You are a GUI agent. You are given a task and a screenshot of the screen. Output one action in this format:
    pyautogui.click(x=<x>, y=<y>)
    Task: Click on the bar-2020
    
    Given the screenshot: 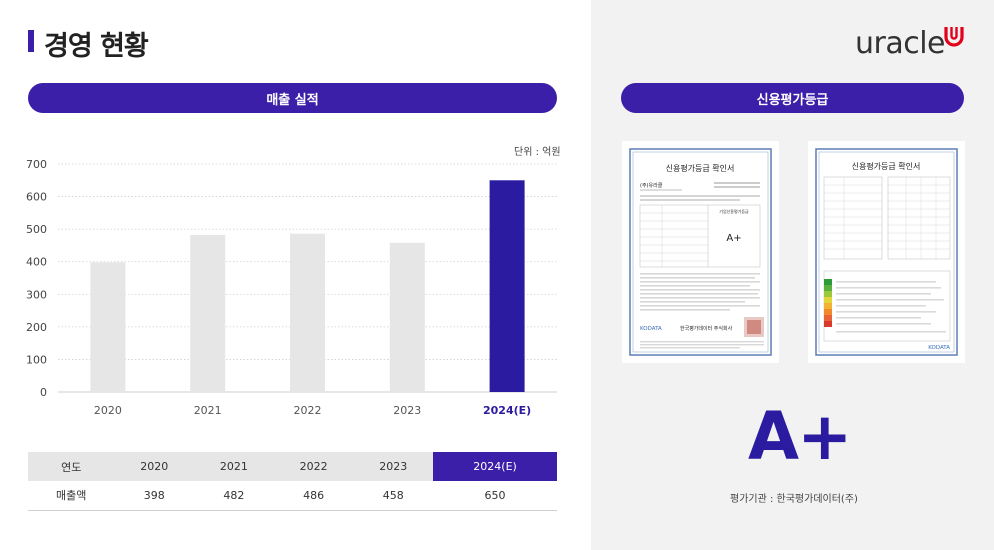 What is the action you would take?
    pyautogui.click(x=108, y=327)
    